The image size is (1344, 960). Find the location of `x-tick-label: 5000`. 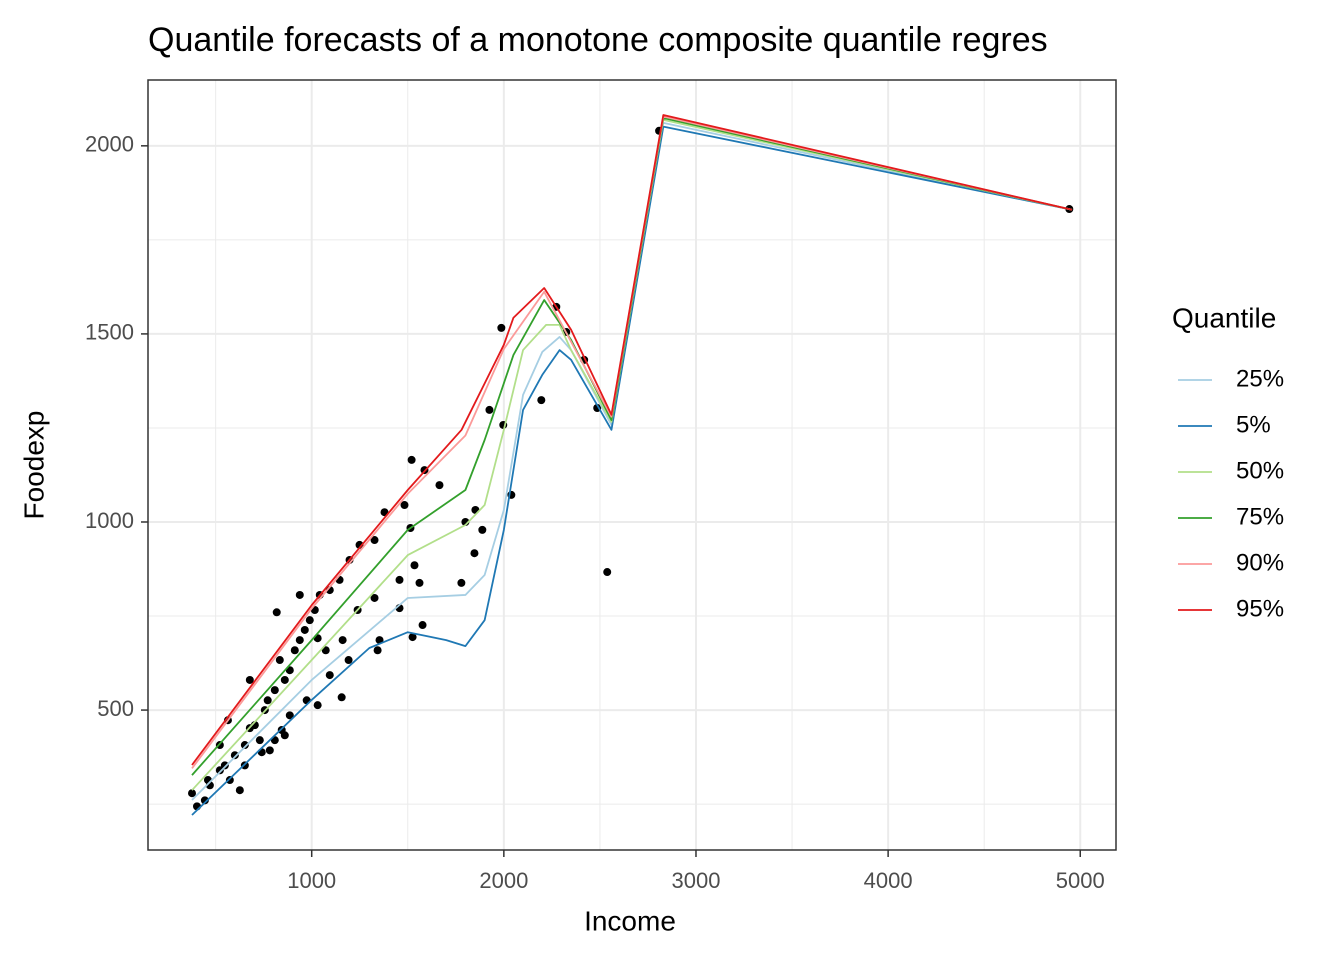

x-tick-label: 5000 is located at coordinates (1080, 880).